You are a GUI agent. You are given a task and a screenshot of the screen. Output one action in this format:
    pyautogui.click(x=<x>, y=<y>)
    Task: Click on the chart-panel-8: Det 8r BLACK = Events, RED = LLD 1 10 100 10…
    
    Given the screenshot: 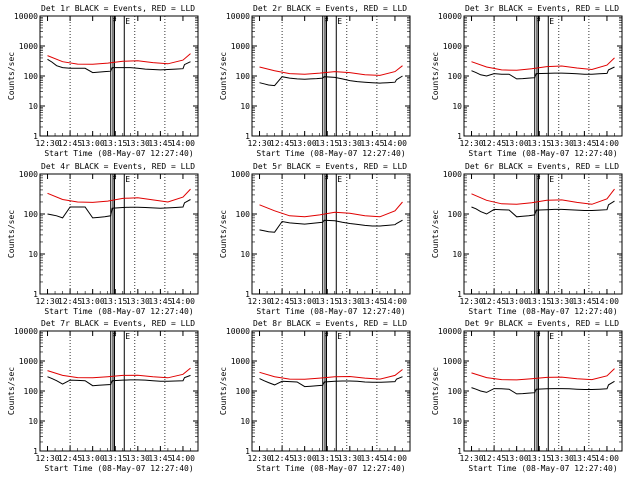 What is the action you would take?
    pyautogui.click(x=315, y=396)
    